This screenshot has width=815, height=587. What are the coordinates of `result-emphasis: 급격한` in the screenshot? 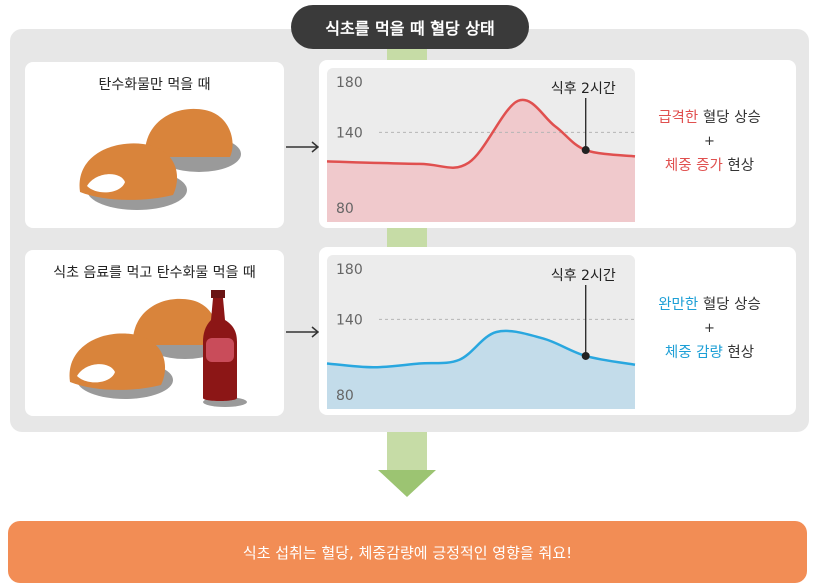 It's located at (678, 118).